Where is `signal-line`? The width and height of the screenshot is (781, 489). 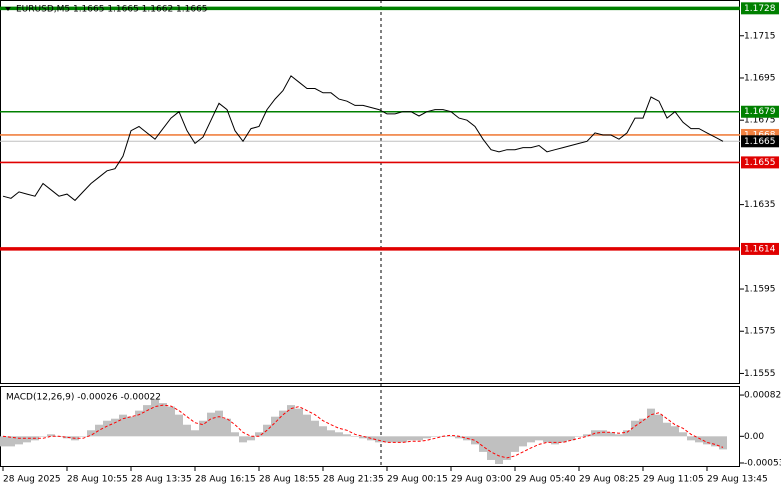 signal-line is located at coordinates (363, 431).